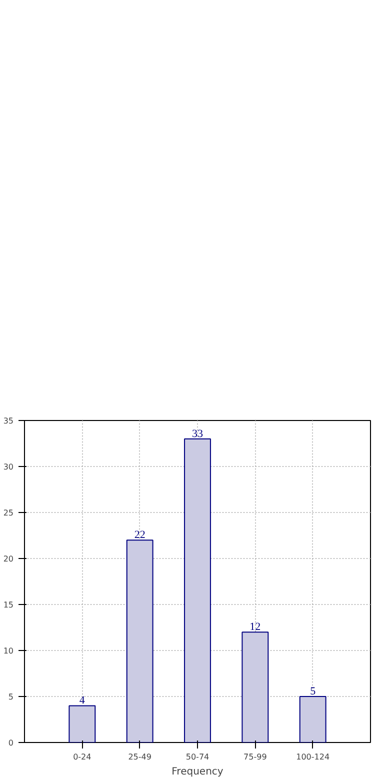 This screenshot has width=390, height=780. Describe the element at coordinates (255, 627) in the screenshot. I see `data-label: 12` at that location.